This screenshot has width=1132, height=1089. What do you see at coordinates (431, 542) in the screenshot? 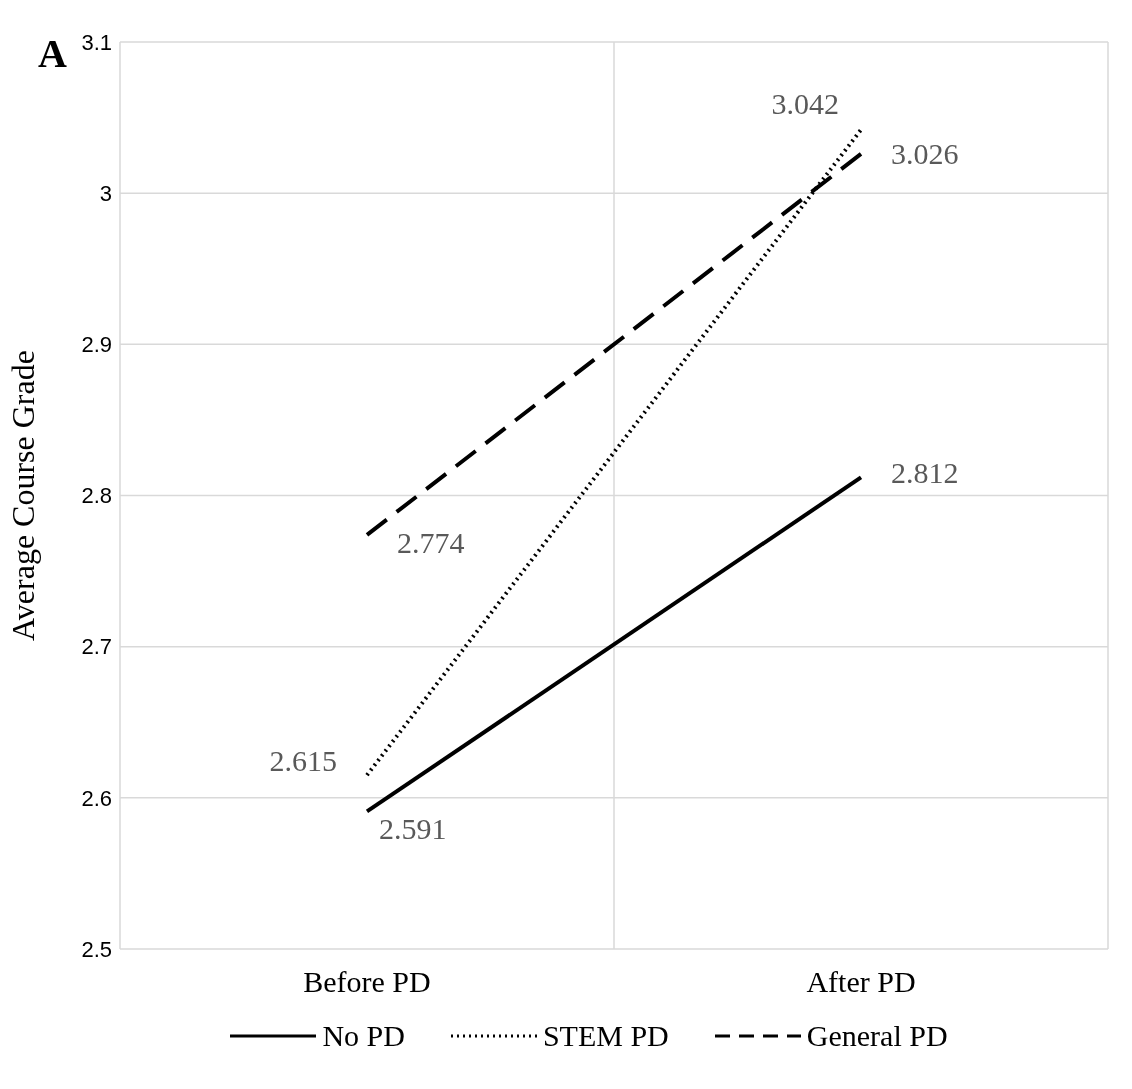
I see `data-label: 2.774` at bounding box center [431, 542].